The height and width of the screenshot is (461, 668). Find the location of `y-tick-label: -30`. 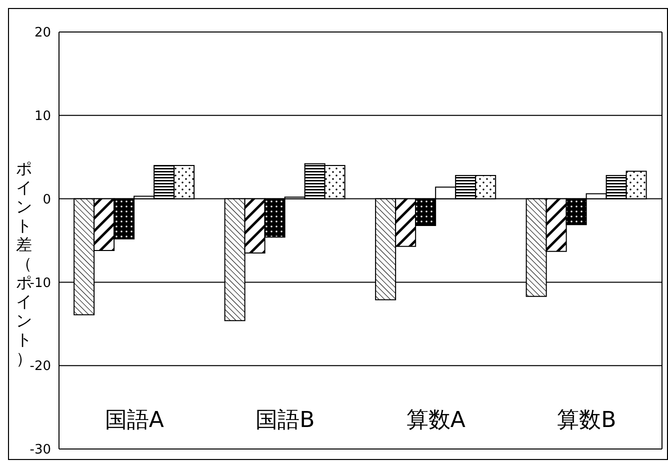

y-tick-label: -30 is located at coordinates (40, 450).